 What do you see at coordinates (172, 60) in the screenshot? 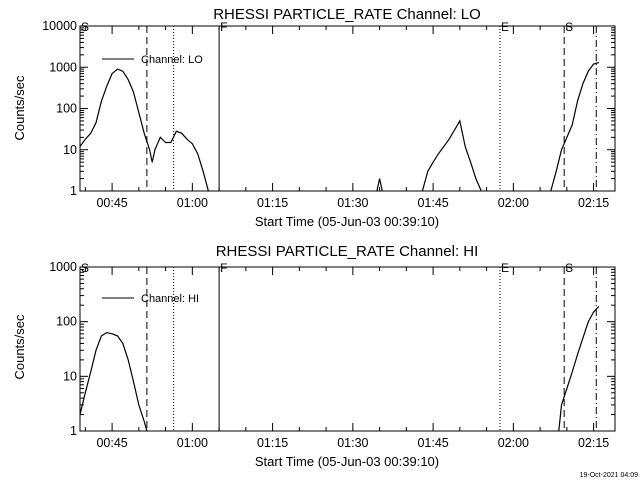
I see `lo-legend-label: Channel: LO` at bounding box center [172, 60].